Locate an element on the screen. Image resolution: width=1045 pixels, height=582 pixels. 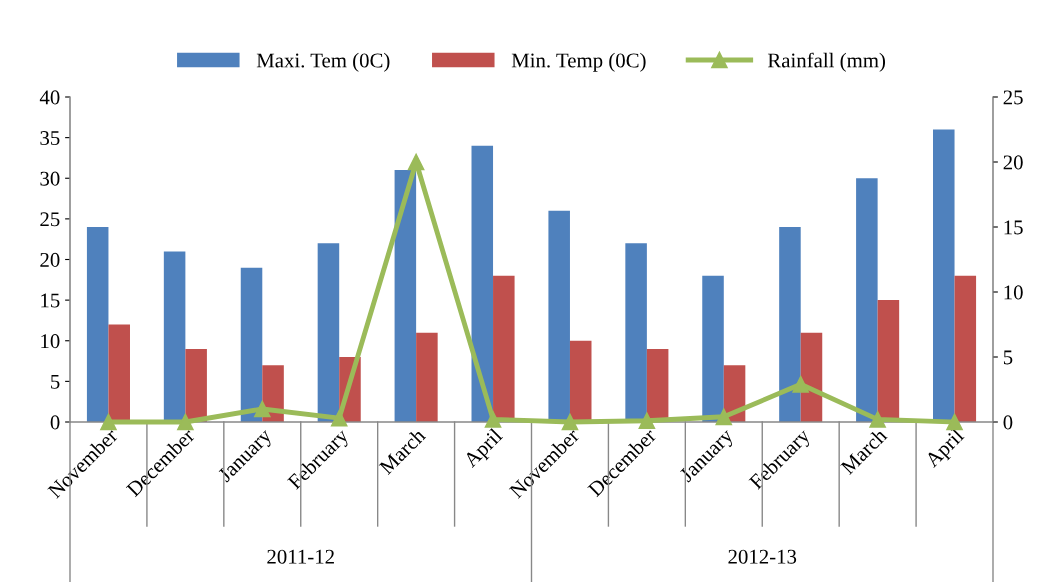
y2-tick-label: 5 is located at coordinates (1008, 357).